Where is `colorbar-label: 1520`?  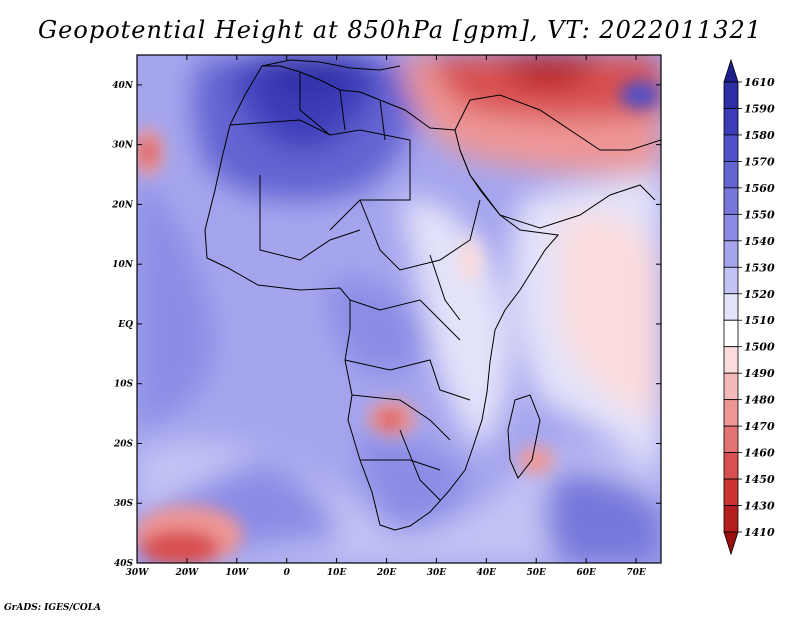
colorbar-label: 1520 is located at coordinates (759, 294).